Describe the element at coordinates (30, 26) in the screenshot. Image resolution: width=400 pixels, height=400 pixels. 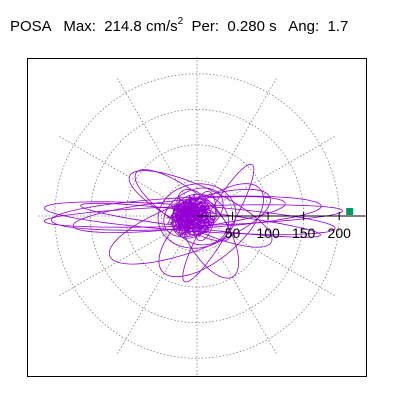
I see `station-name: POSA` at that location.